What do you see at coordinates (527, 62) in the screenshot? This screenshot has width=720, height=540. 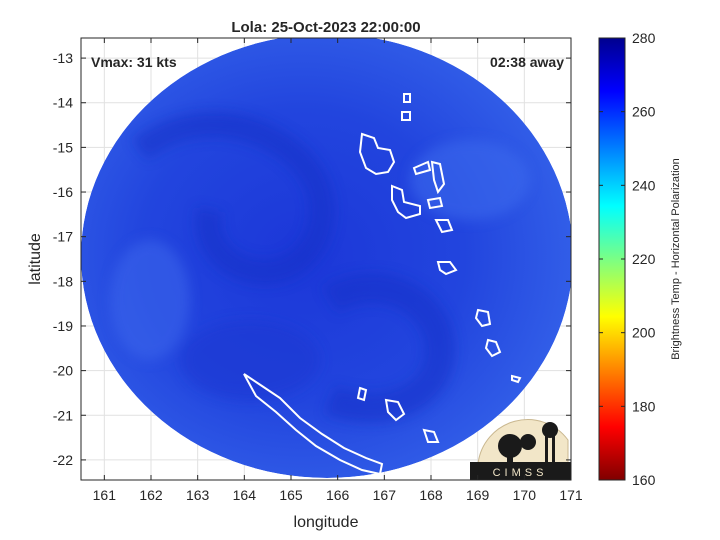 I see `time-away-annotation: 02:38 away` at bounding box center [527, 62].